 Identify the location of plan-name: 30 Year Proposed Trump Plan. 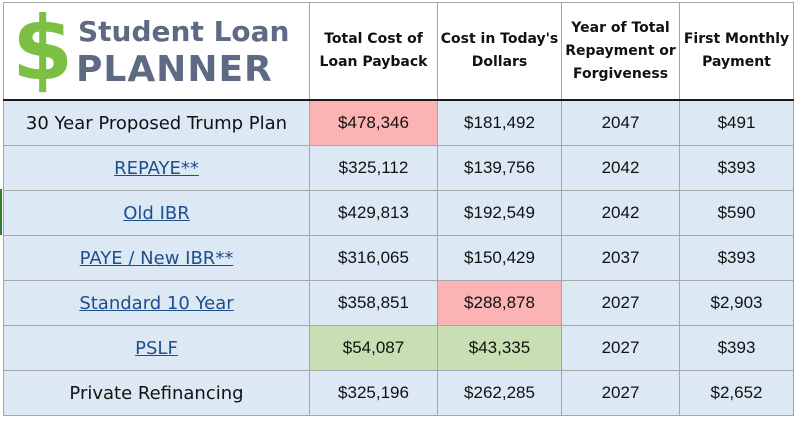
(156, 123).